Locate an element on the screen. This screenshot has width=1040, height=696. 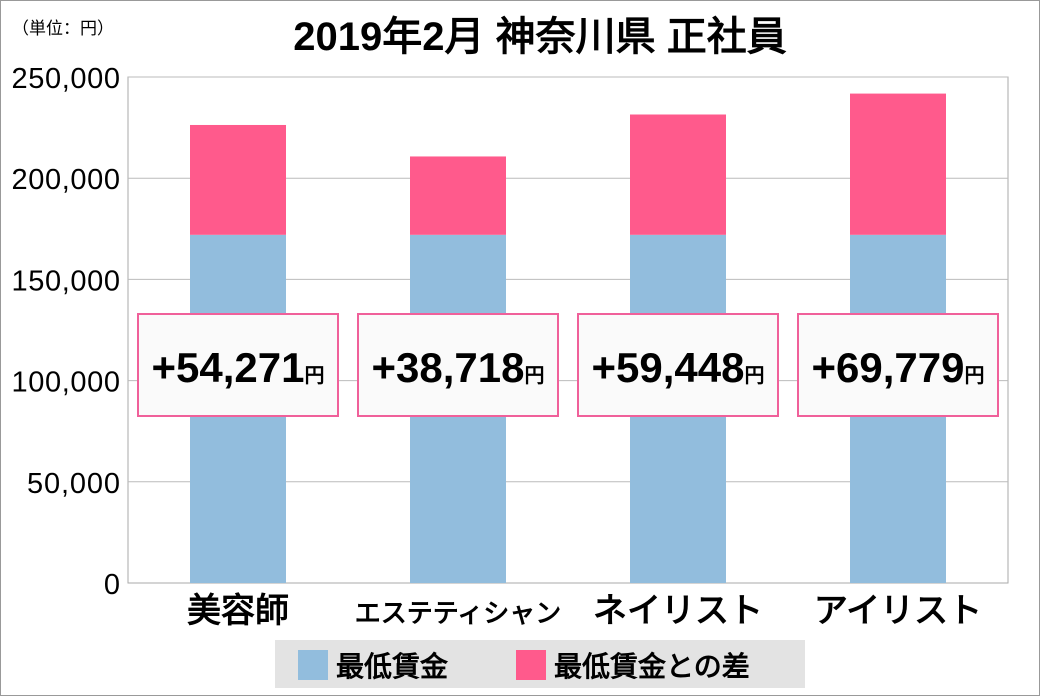
y-tick-label: 200,000 is located at coordinates (66, 180).